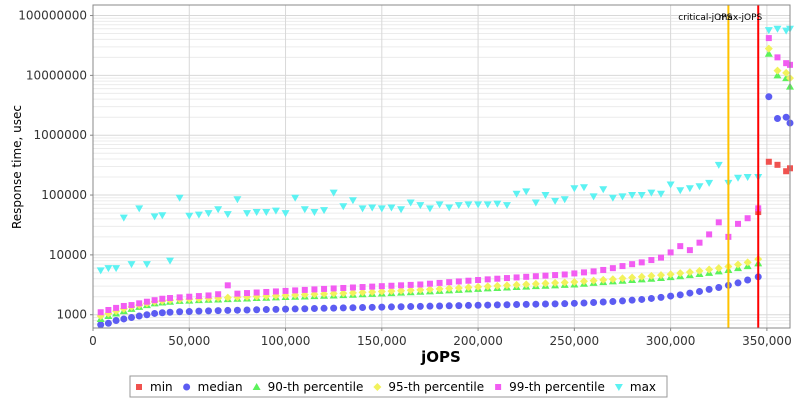  I want to click on y-axis: 1000 10000 100000 1000000 10000000 100000000, so click(55, 165).